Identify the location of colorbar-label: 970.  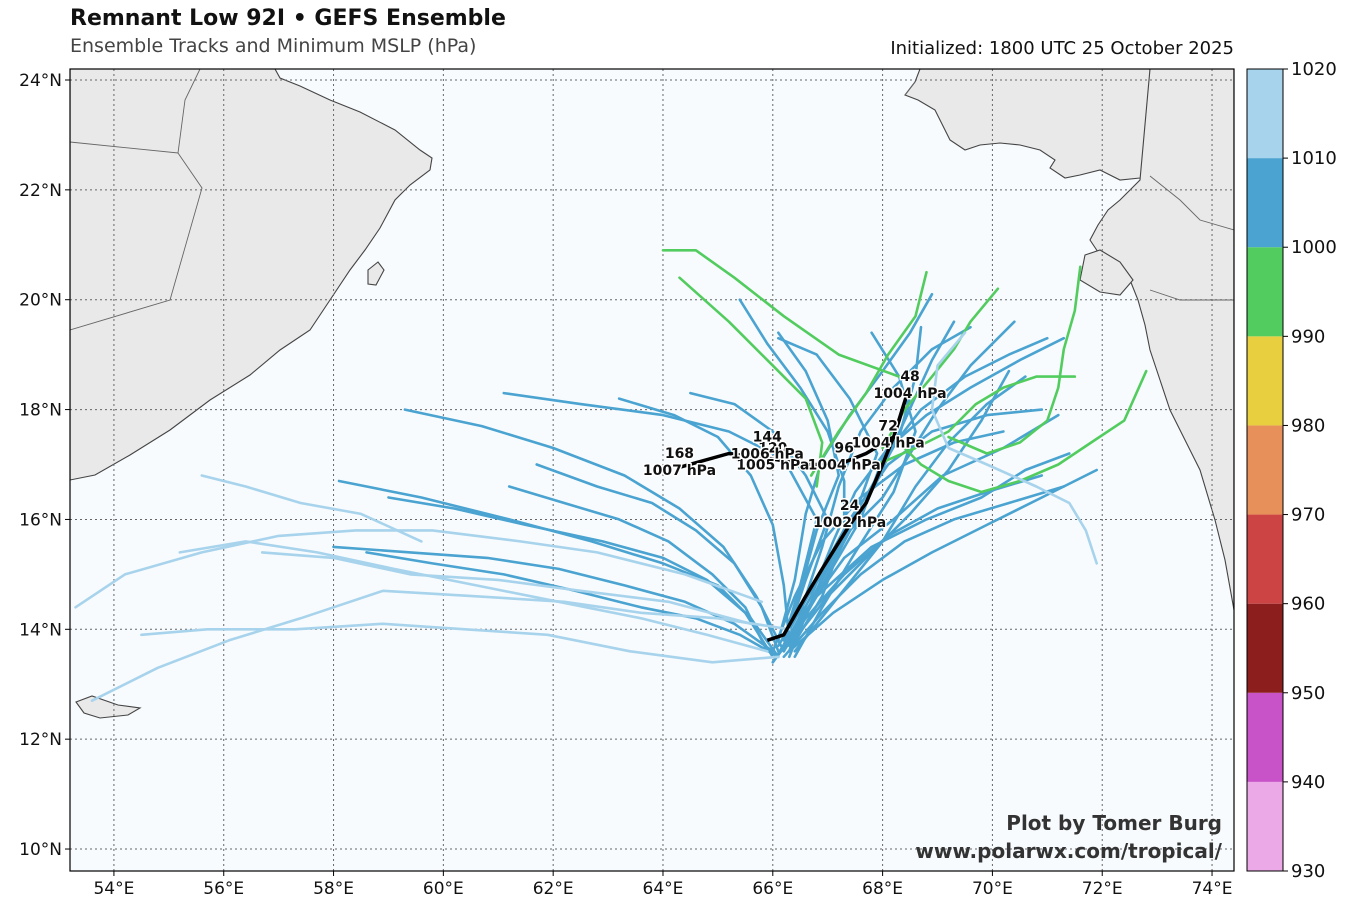
(1308, 515).